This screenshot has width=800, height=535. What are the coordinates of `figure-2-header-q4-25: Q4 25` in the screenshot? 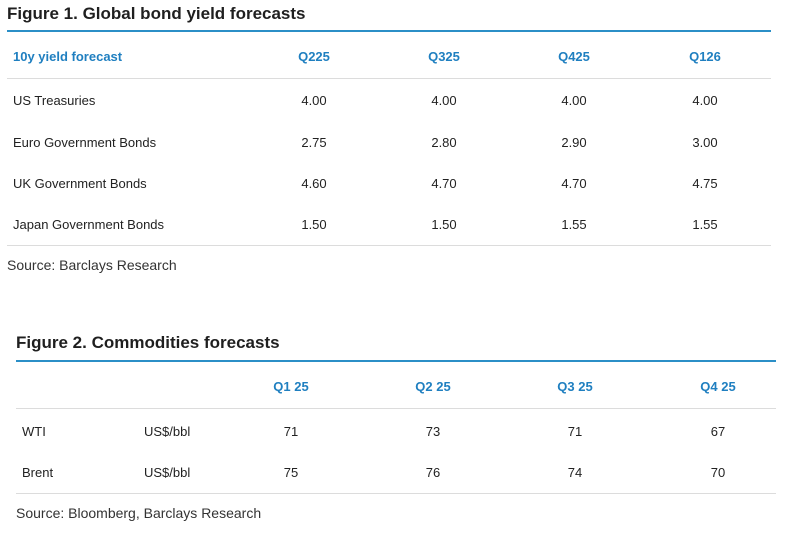 It's located at (718, 386).